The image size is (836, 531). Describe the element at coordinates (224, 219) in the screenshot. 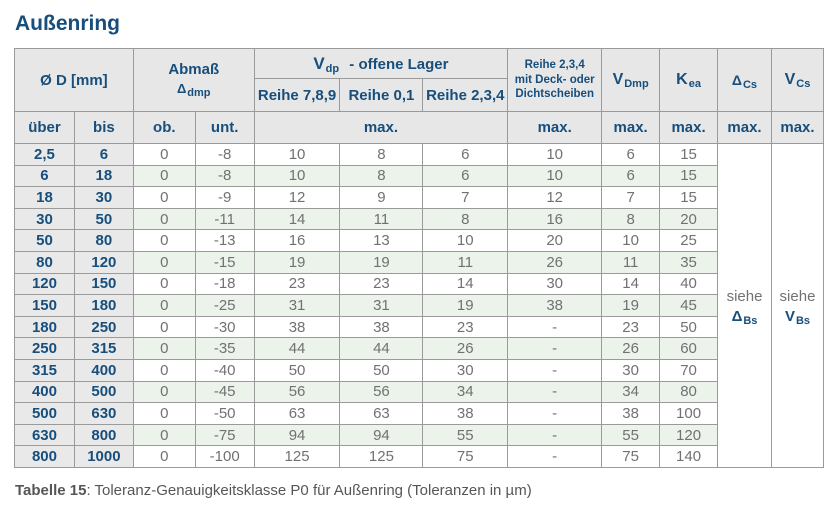

I see `value-cell: -11` at that location.